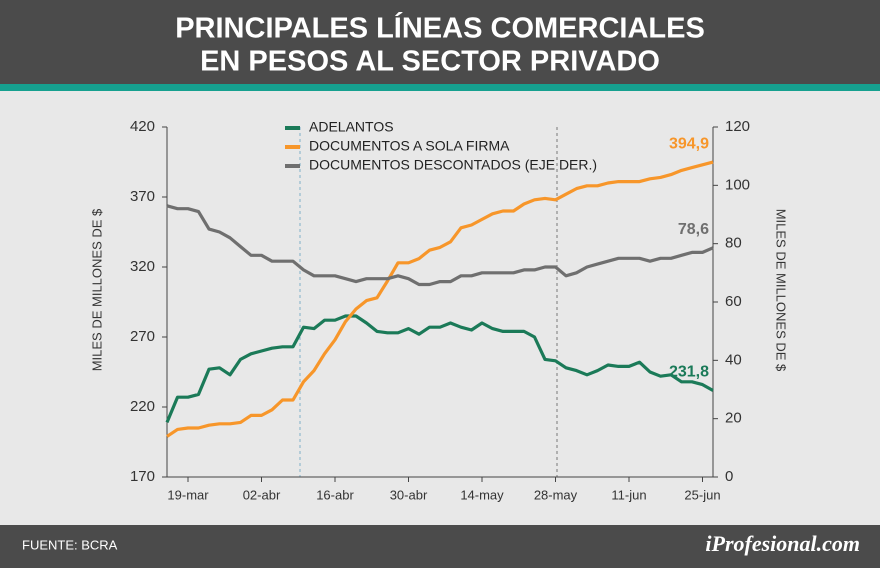 The width and height of the screenshot is (880, 568). I want to click on y2-tick-label: 60, so click(733, 301).